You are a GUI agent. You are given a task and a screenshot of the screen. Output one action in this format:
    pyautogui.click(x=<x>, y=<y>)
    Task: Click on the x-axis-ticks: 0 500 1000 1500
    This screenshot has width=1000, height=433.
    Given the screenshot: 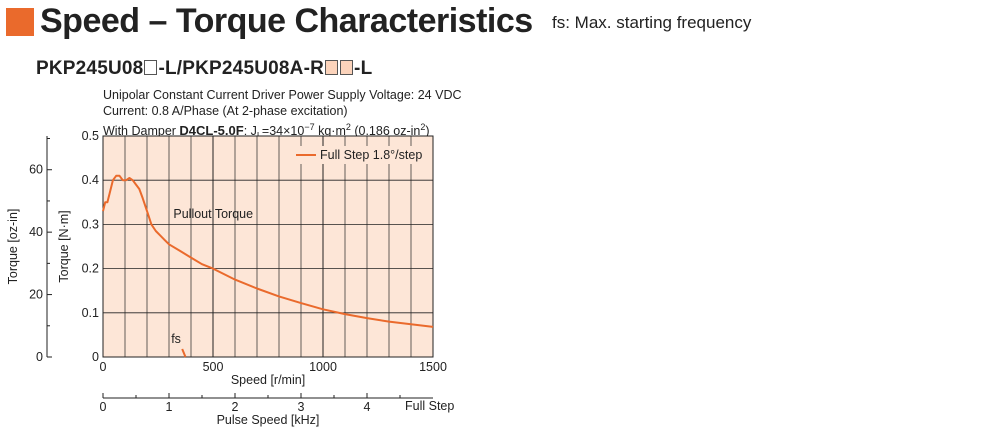 What is the action you would take?
    pyautogui.click(x=273, y=367)
    